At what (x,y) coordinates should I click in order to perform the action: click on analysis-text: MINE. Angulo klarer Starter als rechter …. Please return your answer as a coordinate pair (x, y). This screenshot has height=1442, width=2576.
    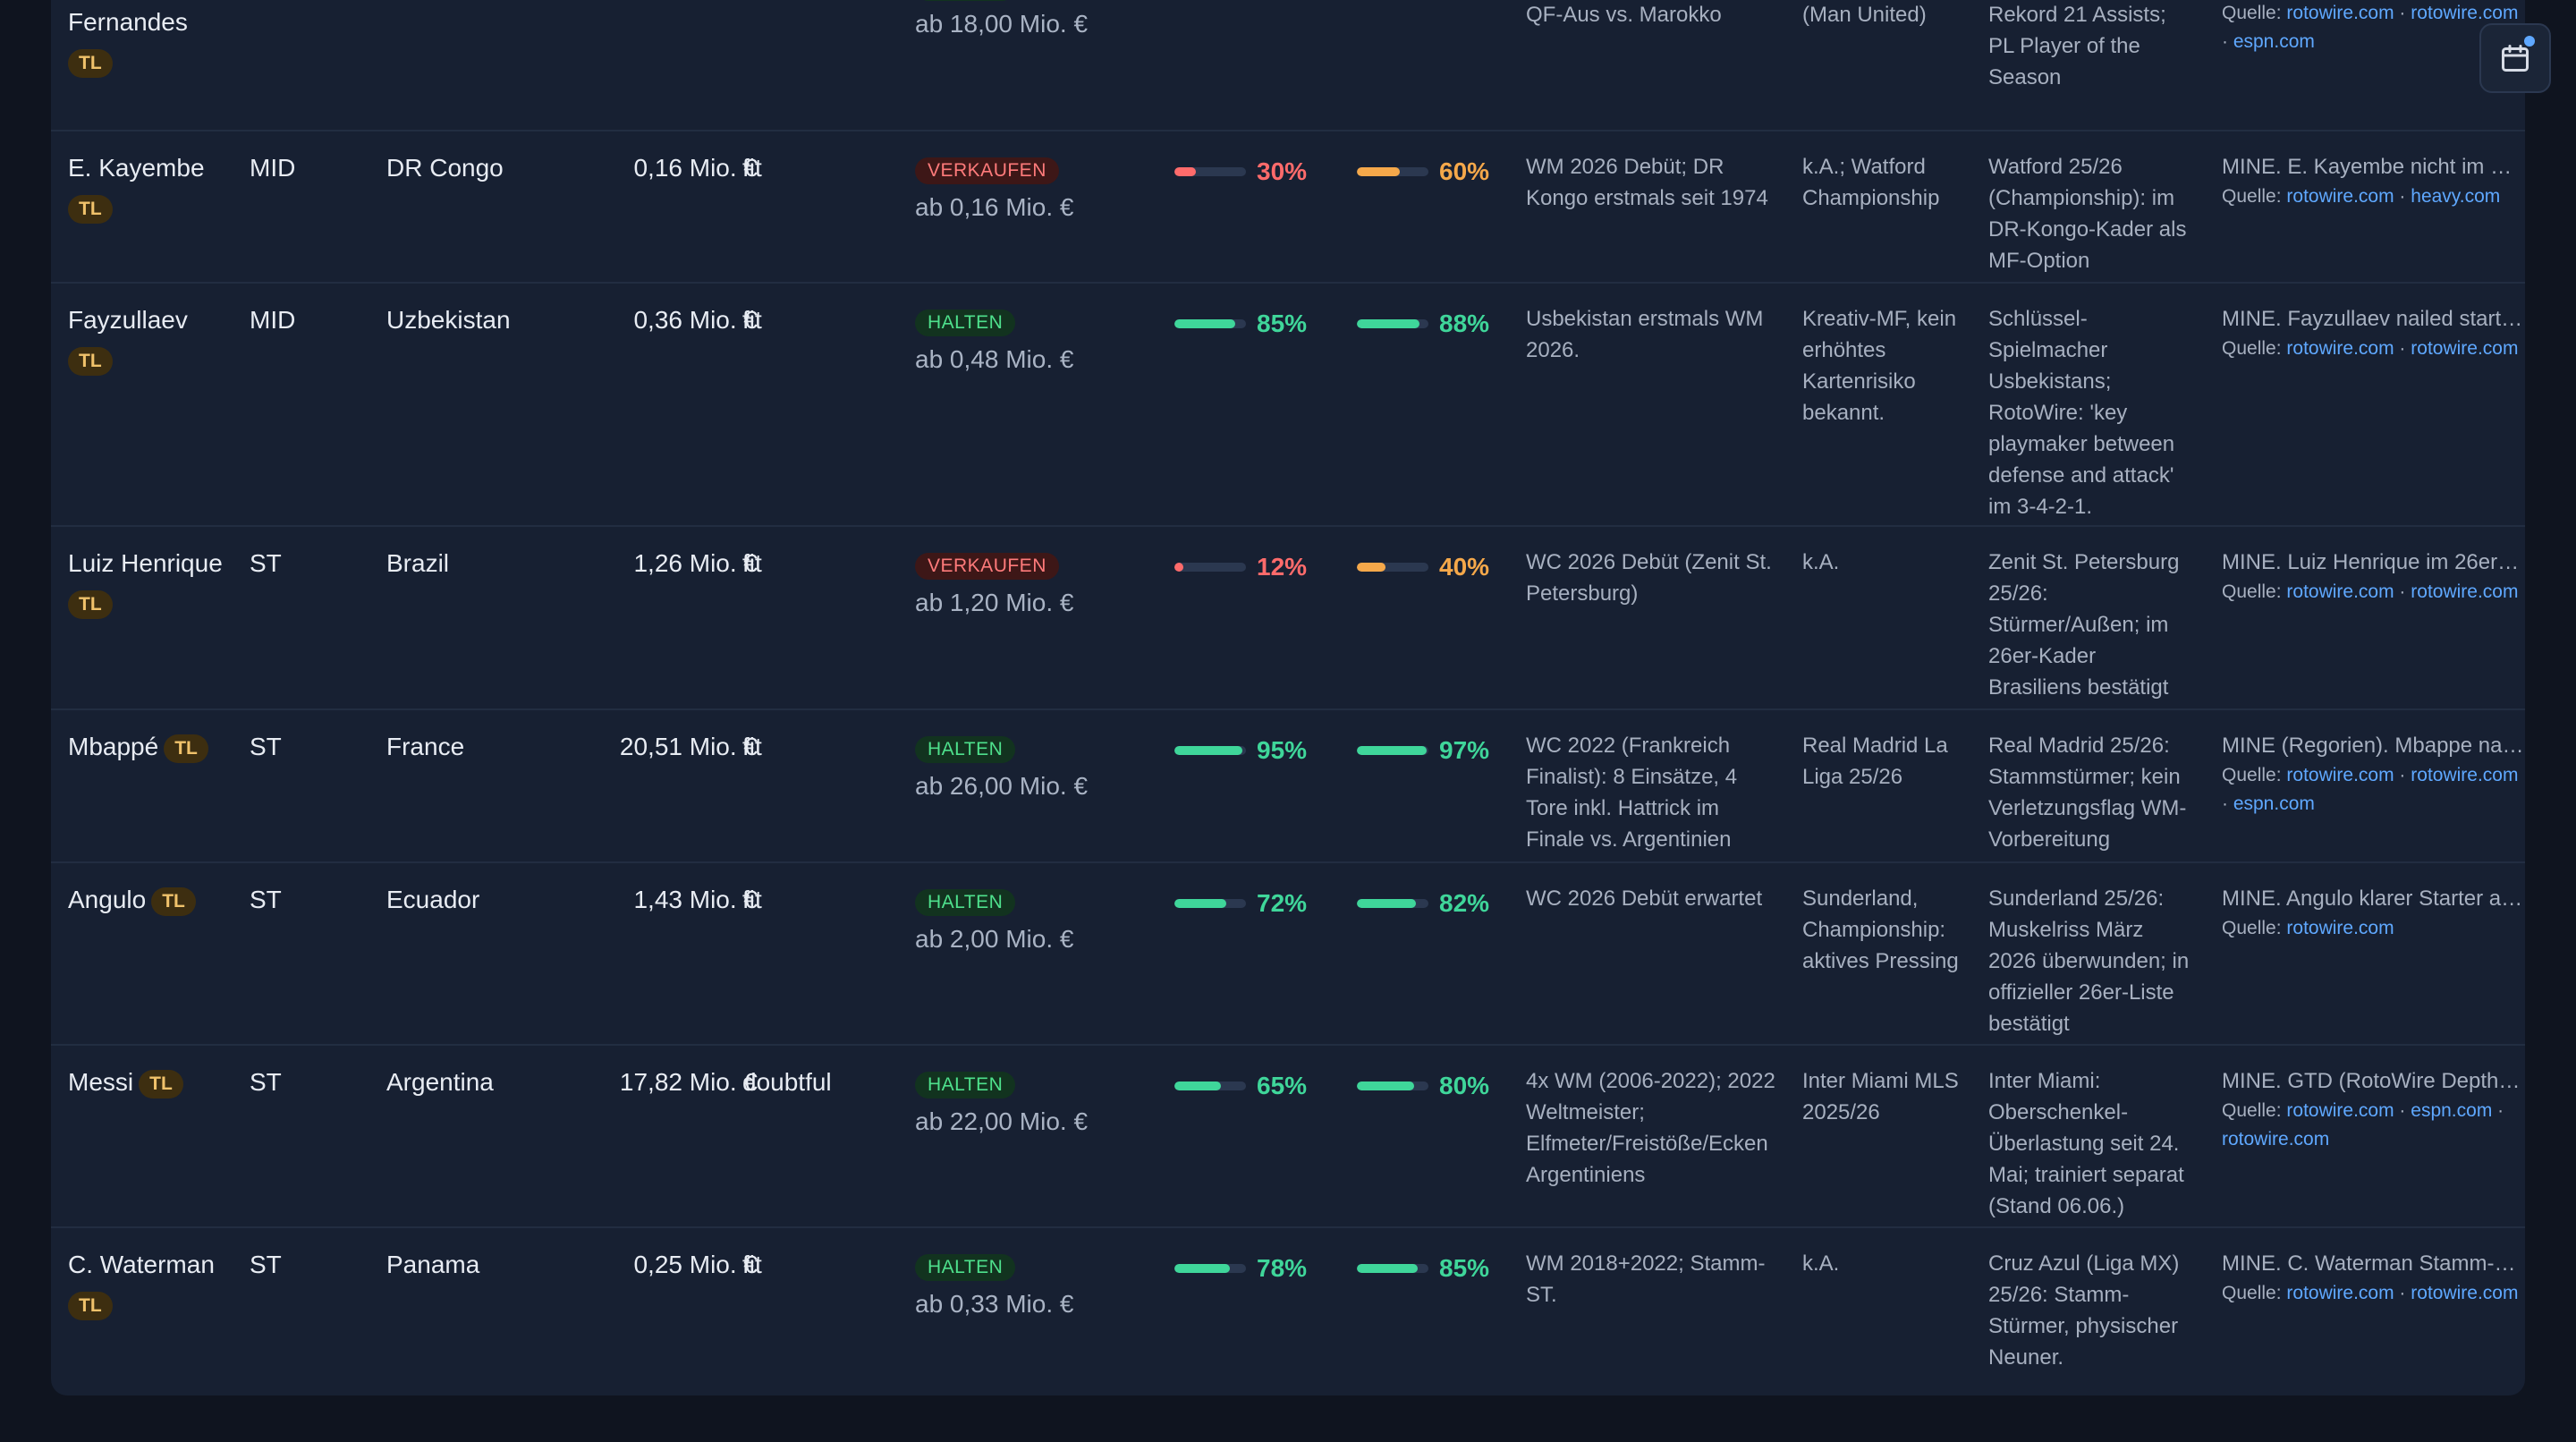
    Looking at the image, I should click on (2373, 898).